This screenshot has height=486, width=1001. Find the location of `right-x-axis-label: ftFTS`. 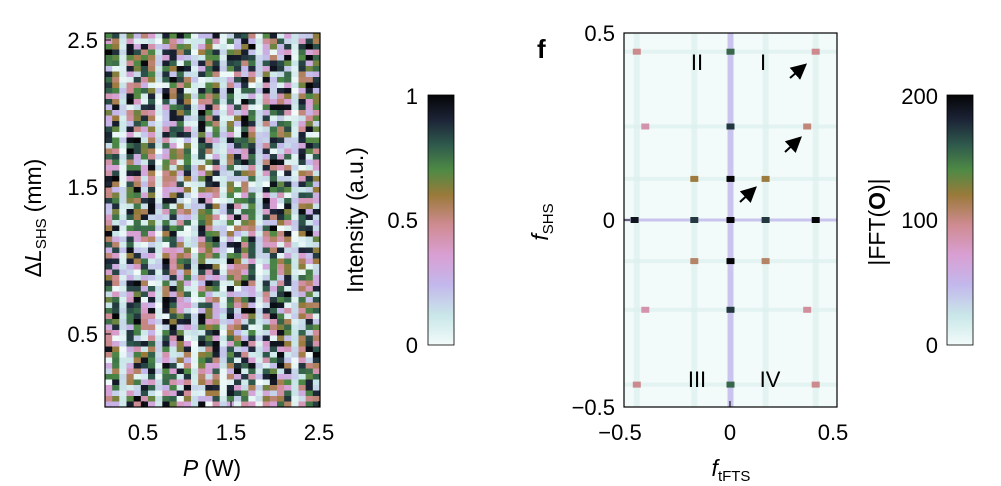

right-x-axis-label: ftFTS is located at coordinates (731, 470).